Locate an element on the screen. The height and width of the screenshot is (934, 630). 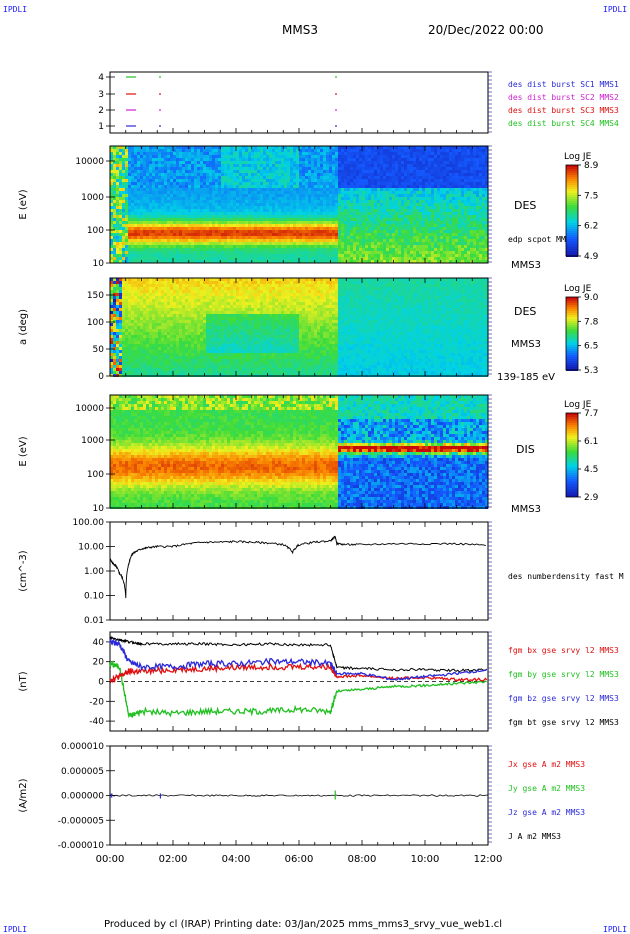
dis-energy-colorbar-frame is located at coordinates (572, 455).